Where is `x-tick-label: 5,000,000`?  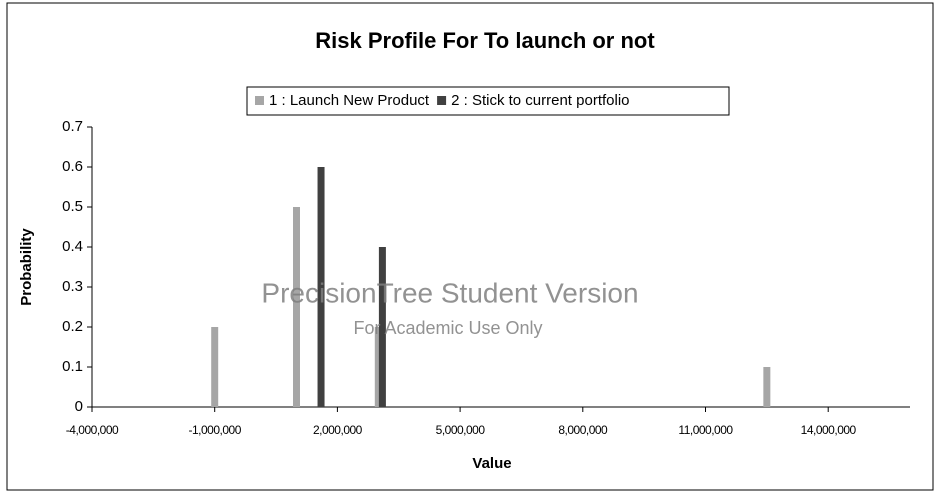
x-tick-label: 5,000,000 is located at coordinates (461, 430).